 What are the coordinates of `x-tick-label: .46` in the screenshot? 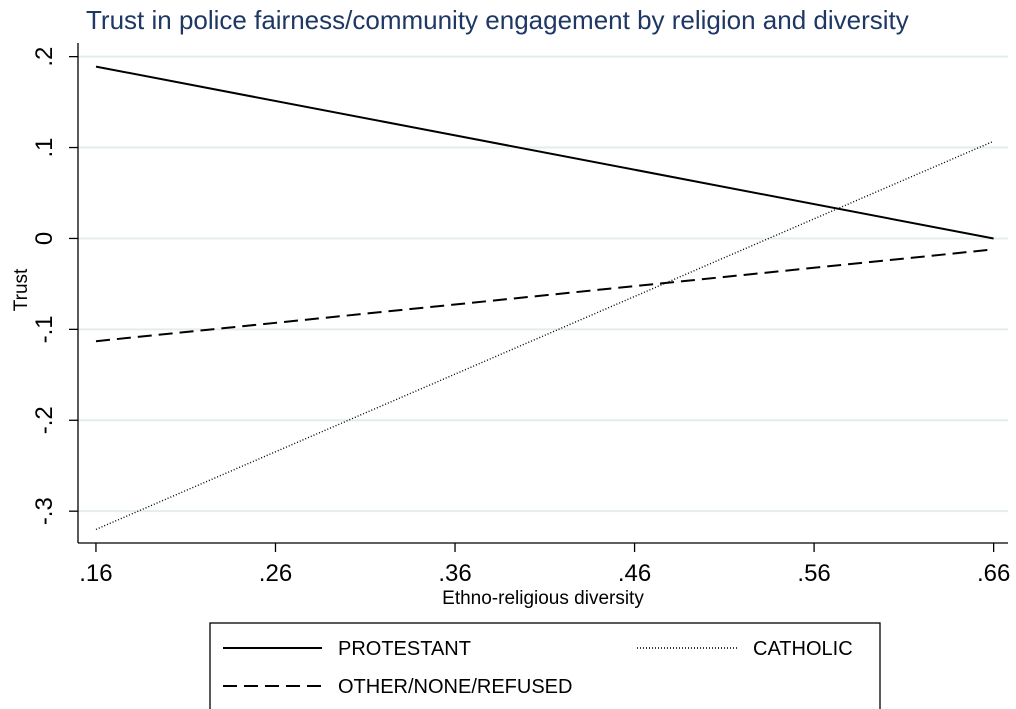 It's located at (634, 573).